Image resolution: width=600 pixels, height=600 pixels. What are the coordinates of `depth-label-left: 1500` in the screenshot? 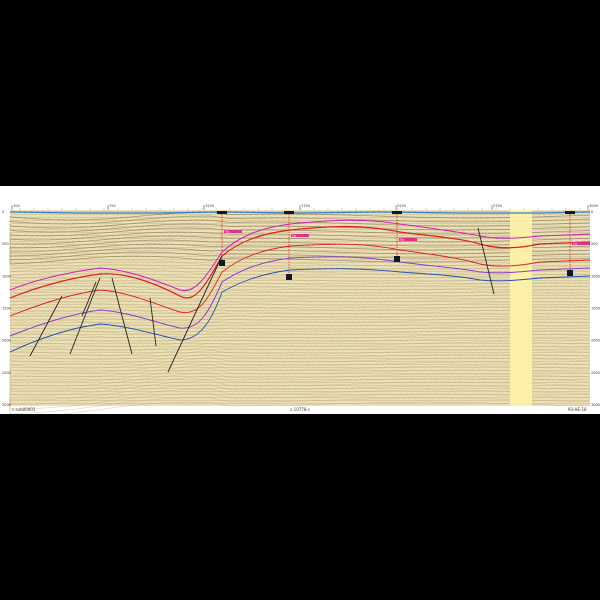 It's located at (6, 309).